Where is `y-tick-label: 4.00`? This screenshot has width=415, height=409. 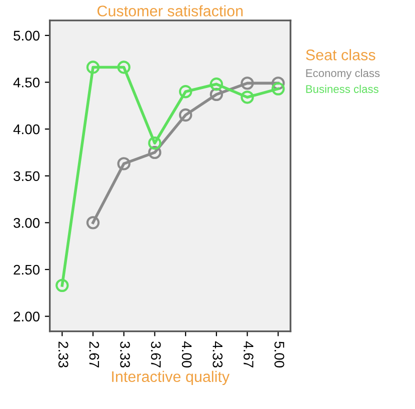
y-tick-label: 4.00 is located at coordinates (26, 129).